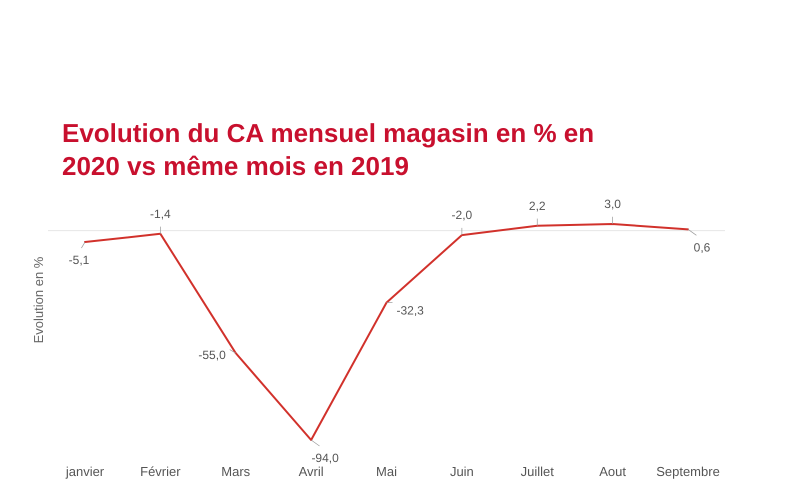 The height and width of the screenshot is (500, 800). What do you see at coordinates (702, 247) in the screenshot?
I see `data-label: 0,6` at bounding box center [702, 247].